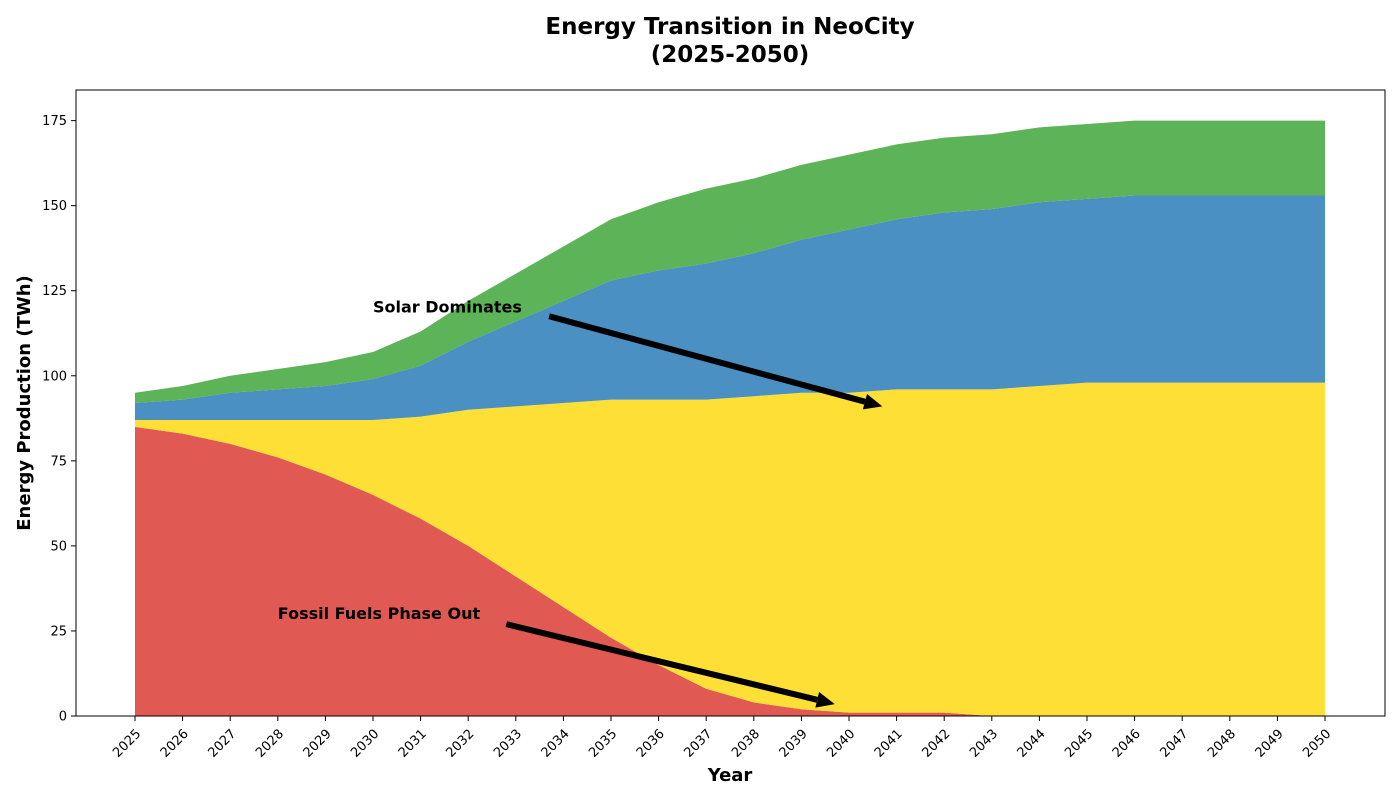 The height and width of the screenshot is (800, 1400). I want to click on x-tick-label: 2050, so click(1317, 744).